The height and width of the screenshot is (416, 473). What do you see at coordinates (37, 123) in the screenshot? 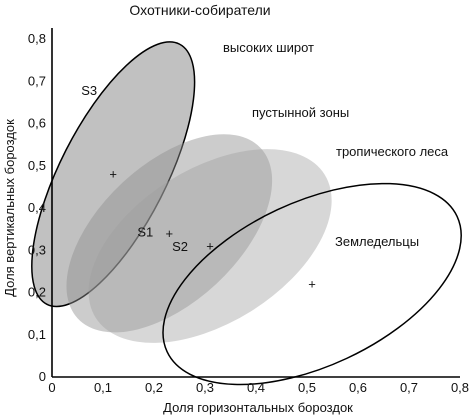
I see `y-tick-label: 0,6` at bounding box center [37, 123].